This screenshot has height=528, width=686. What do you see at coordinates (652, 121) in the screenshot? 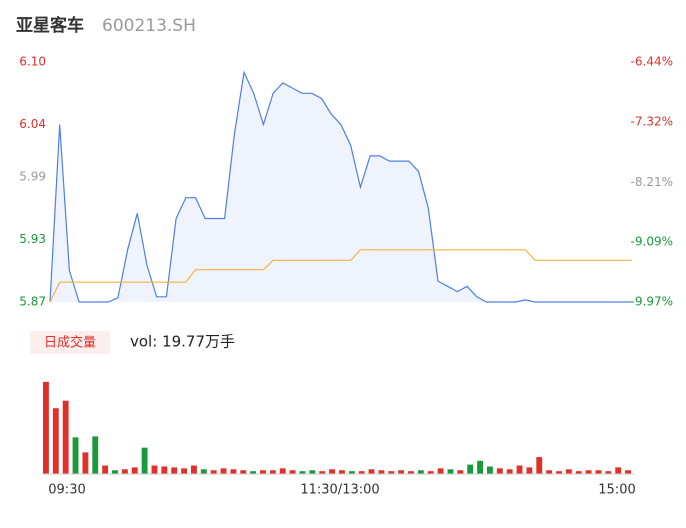
I see `y2-tick-label: -7.32%` at bounding box center [652, 121].